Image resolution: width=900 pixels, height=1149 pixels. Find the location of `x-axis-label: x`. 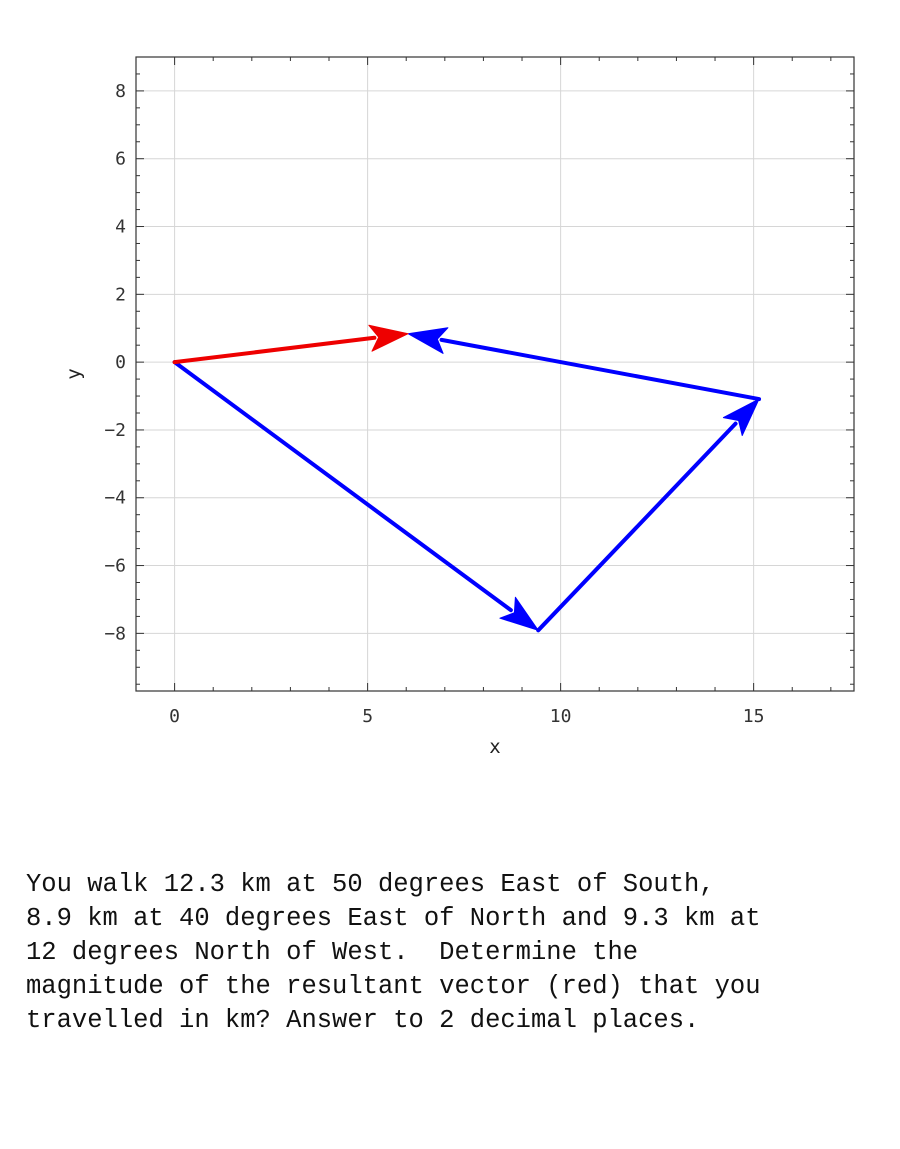

x-axis-label: x is located at coordinates (494, 747).